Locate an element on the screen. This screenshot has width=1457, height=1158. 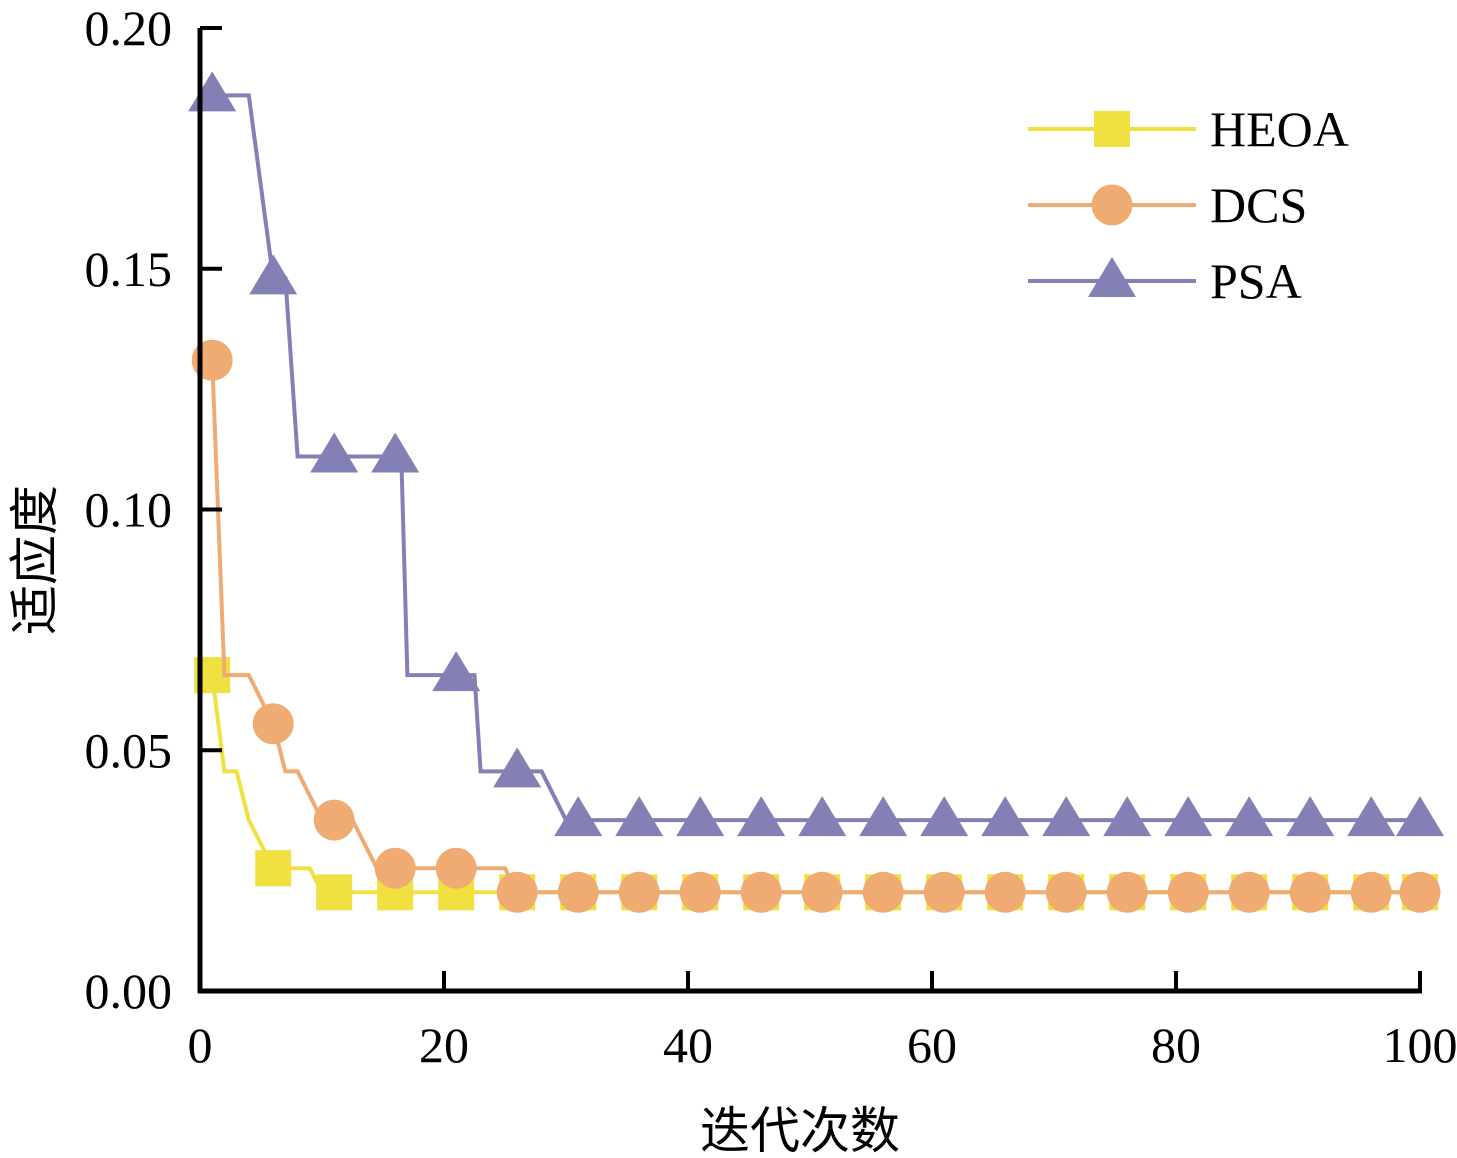
legend: HEOA DCS PSA is located at coordinates (1188, 205).